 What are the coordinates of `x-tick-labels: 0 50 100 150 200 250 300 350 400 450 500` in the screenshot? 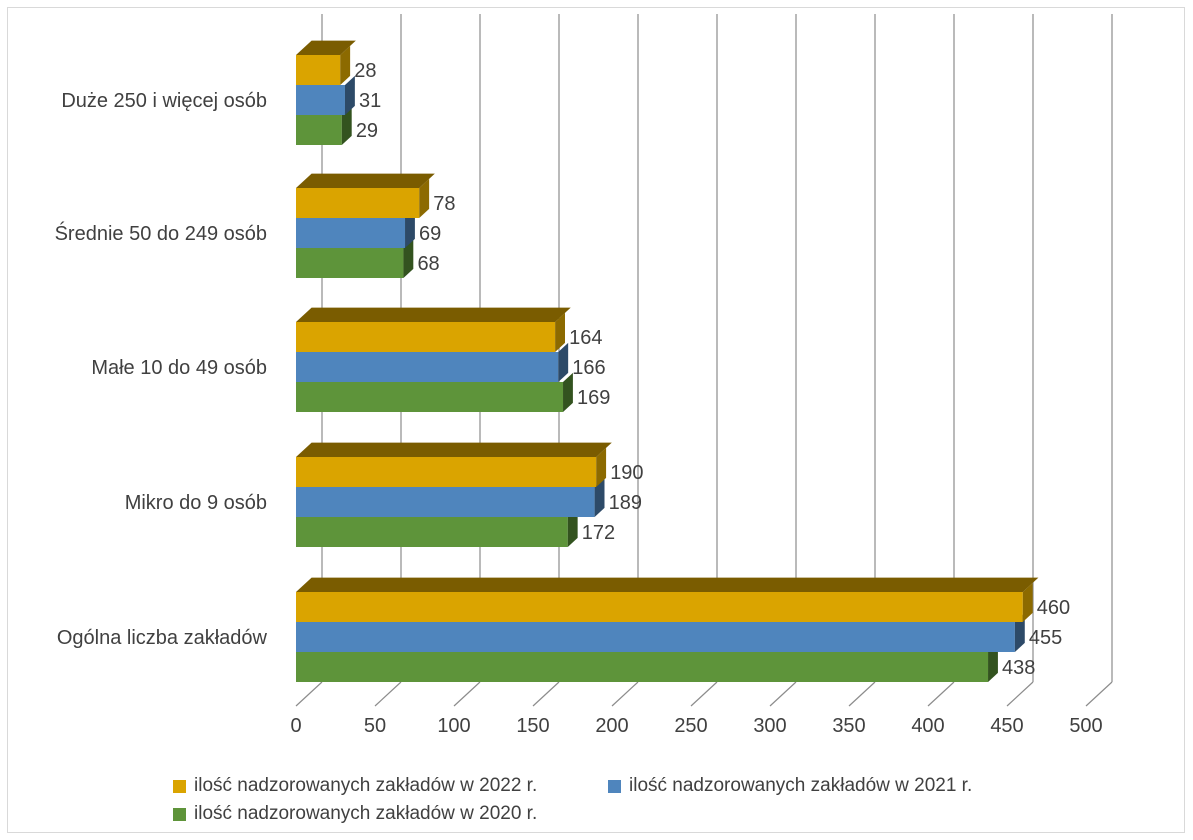 It's located at (696, 726).